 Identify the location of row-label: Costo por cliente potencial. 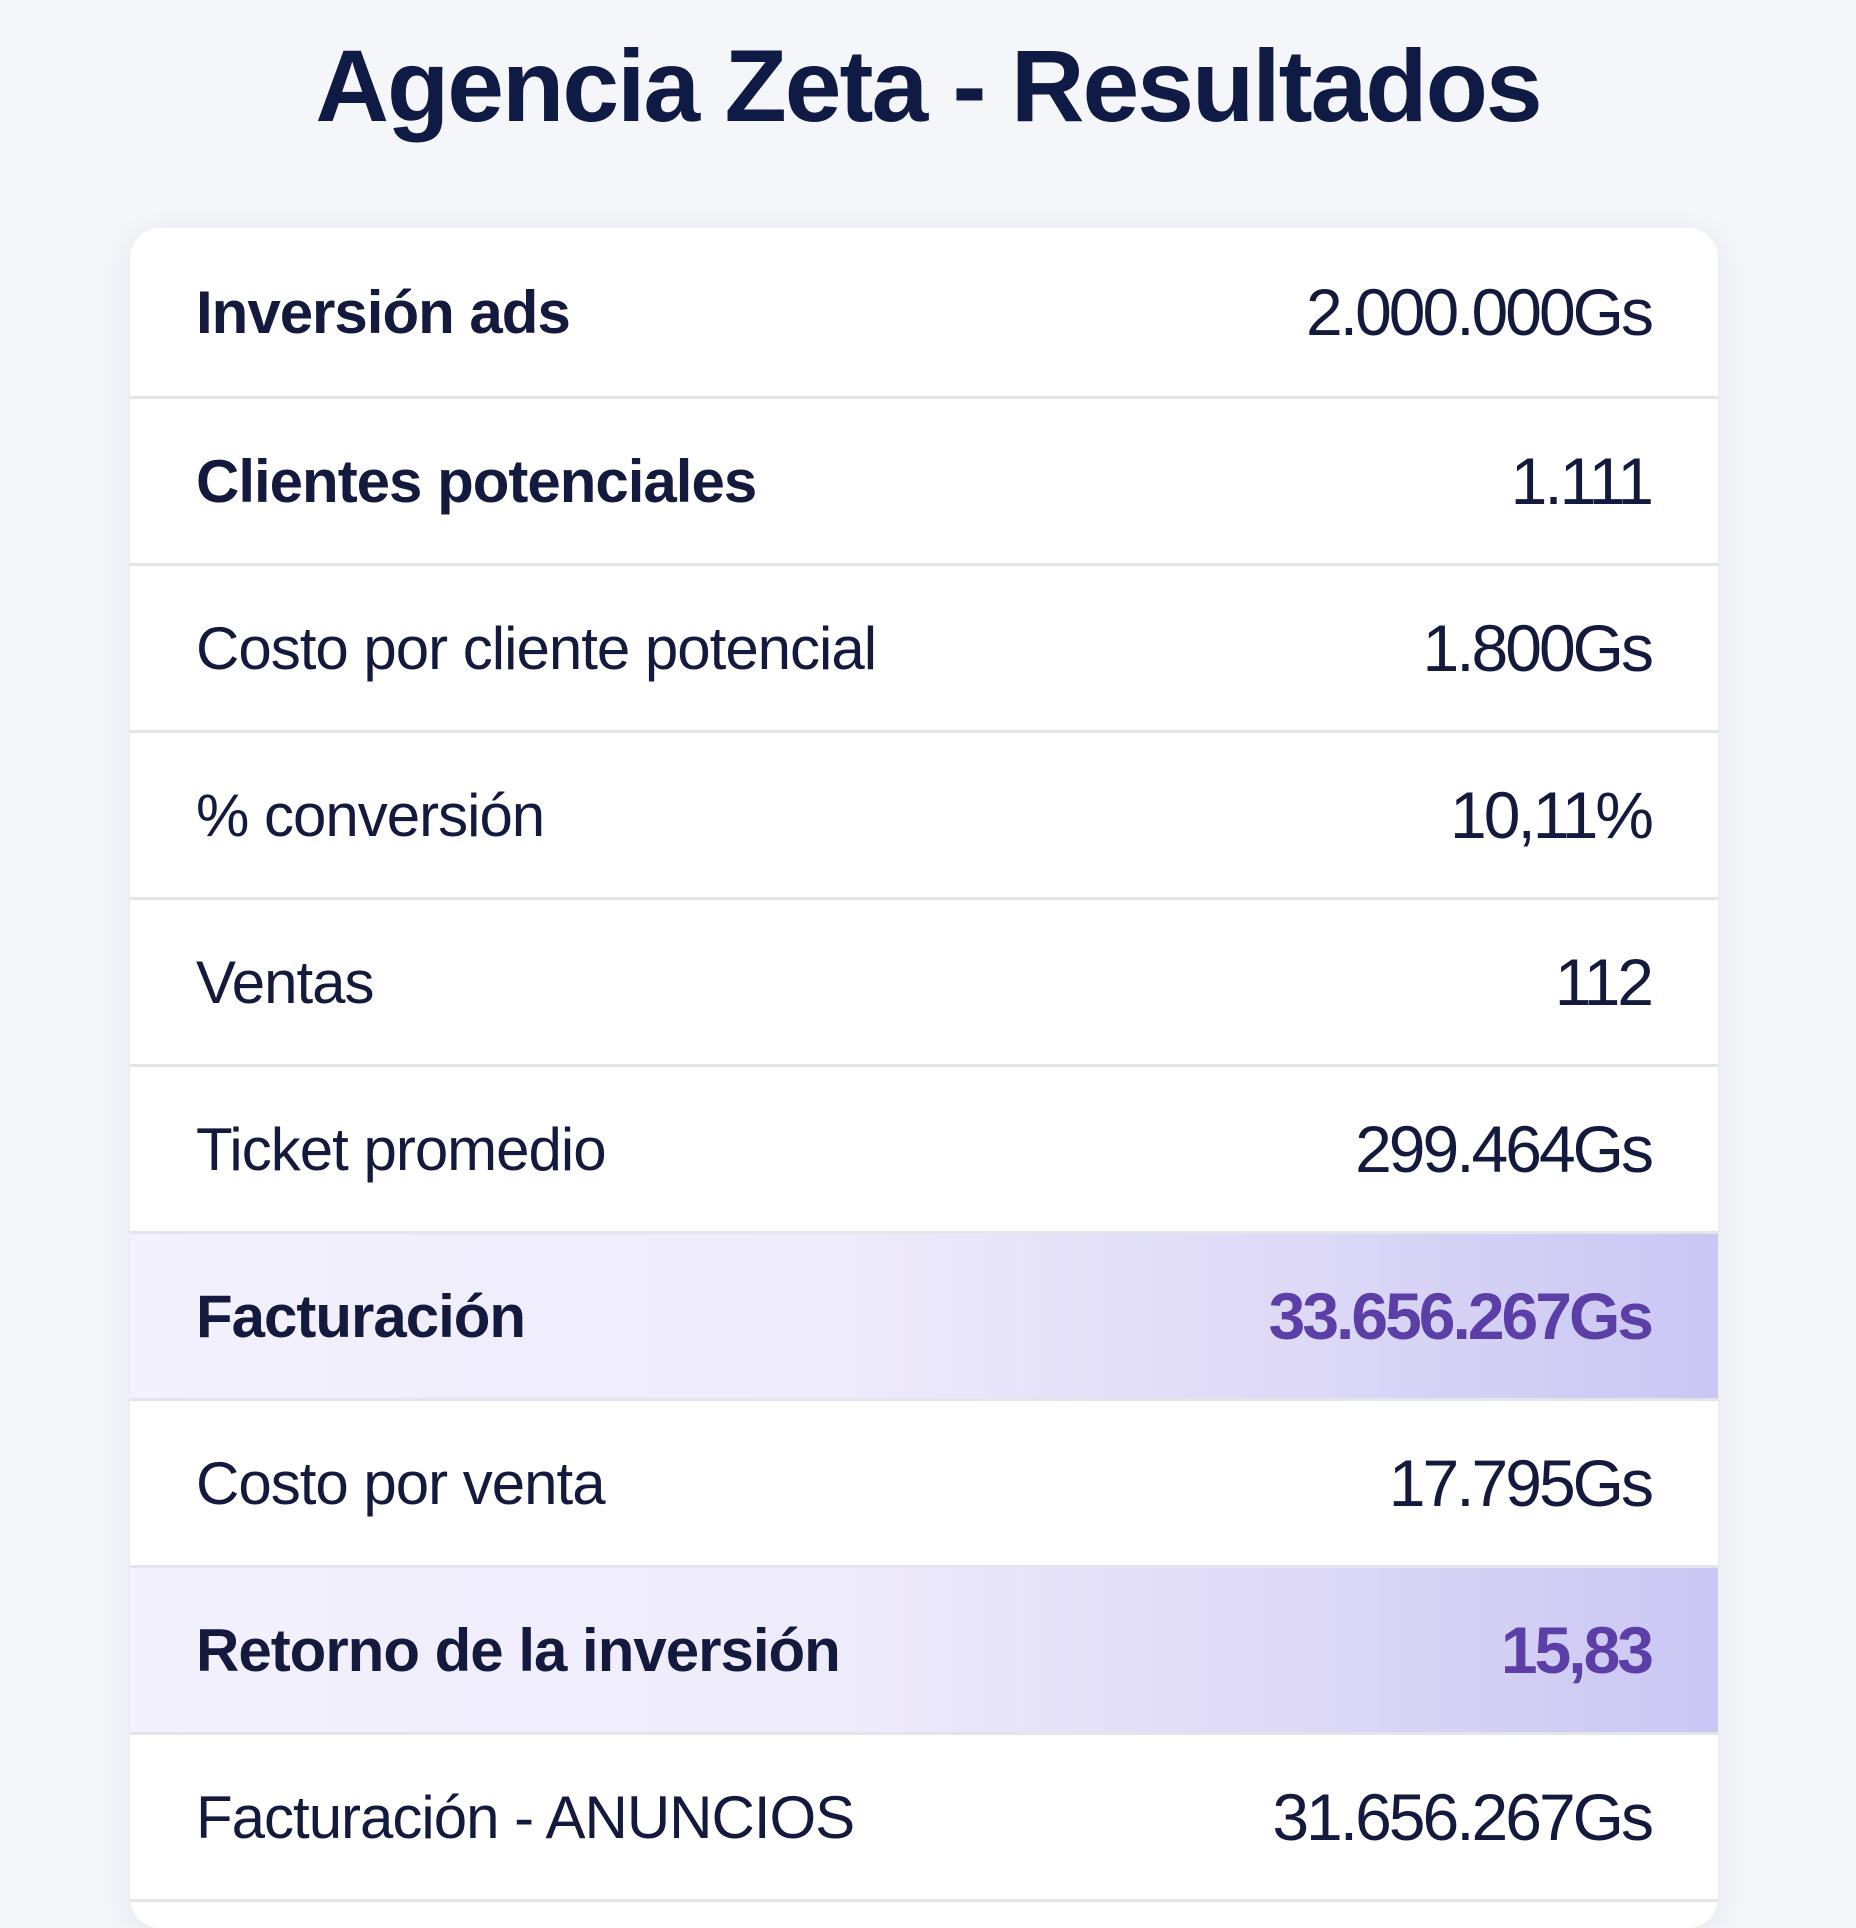
(536, 648).